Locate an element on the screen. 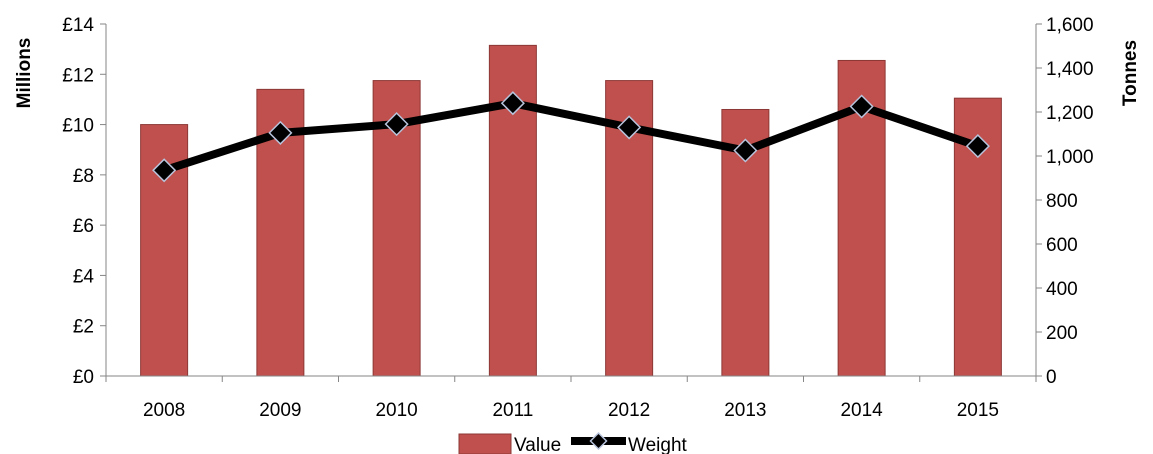  weight-marker-2008 is located at coordinates (164, 170).